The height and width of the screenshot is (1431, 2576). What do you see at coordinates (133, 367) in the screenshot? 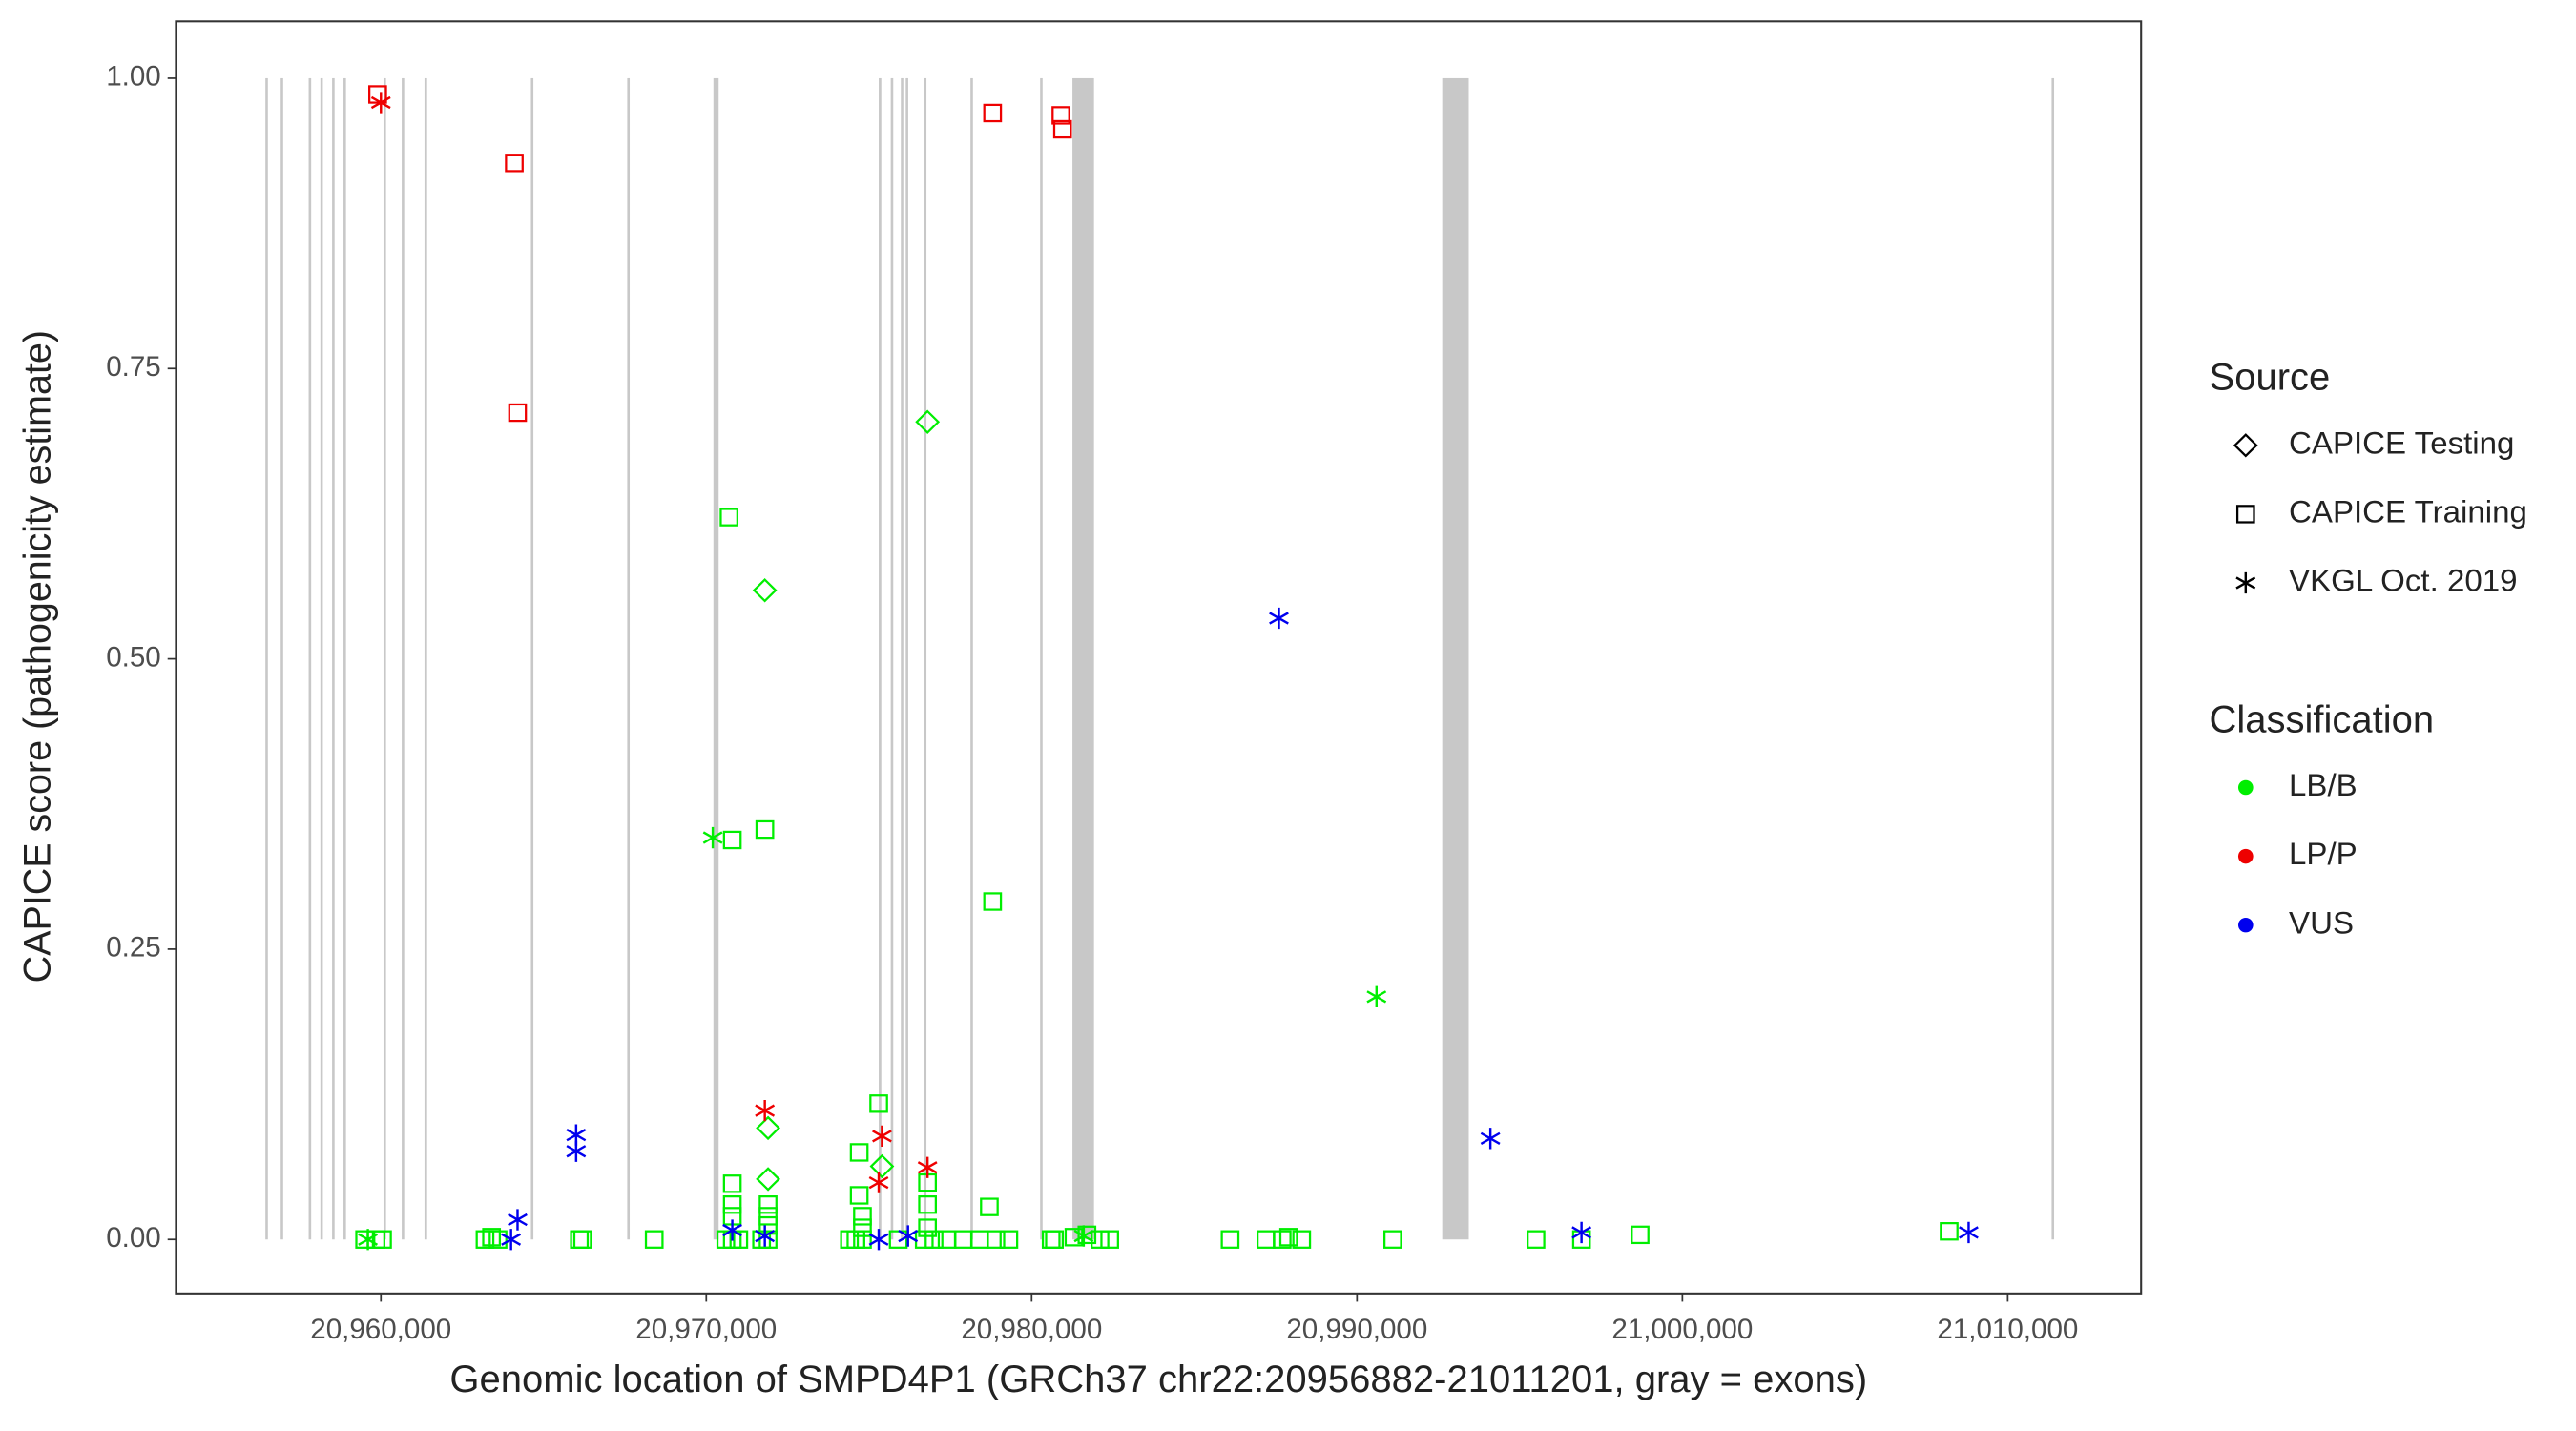
I see `y-tick-label: 0.75` at bounding box center [133, 367].